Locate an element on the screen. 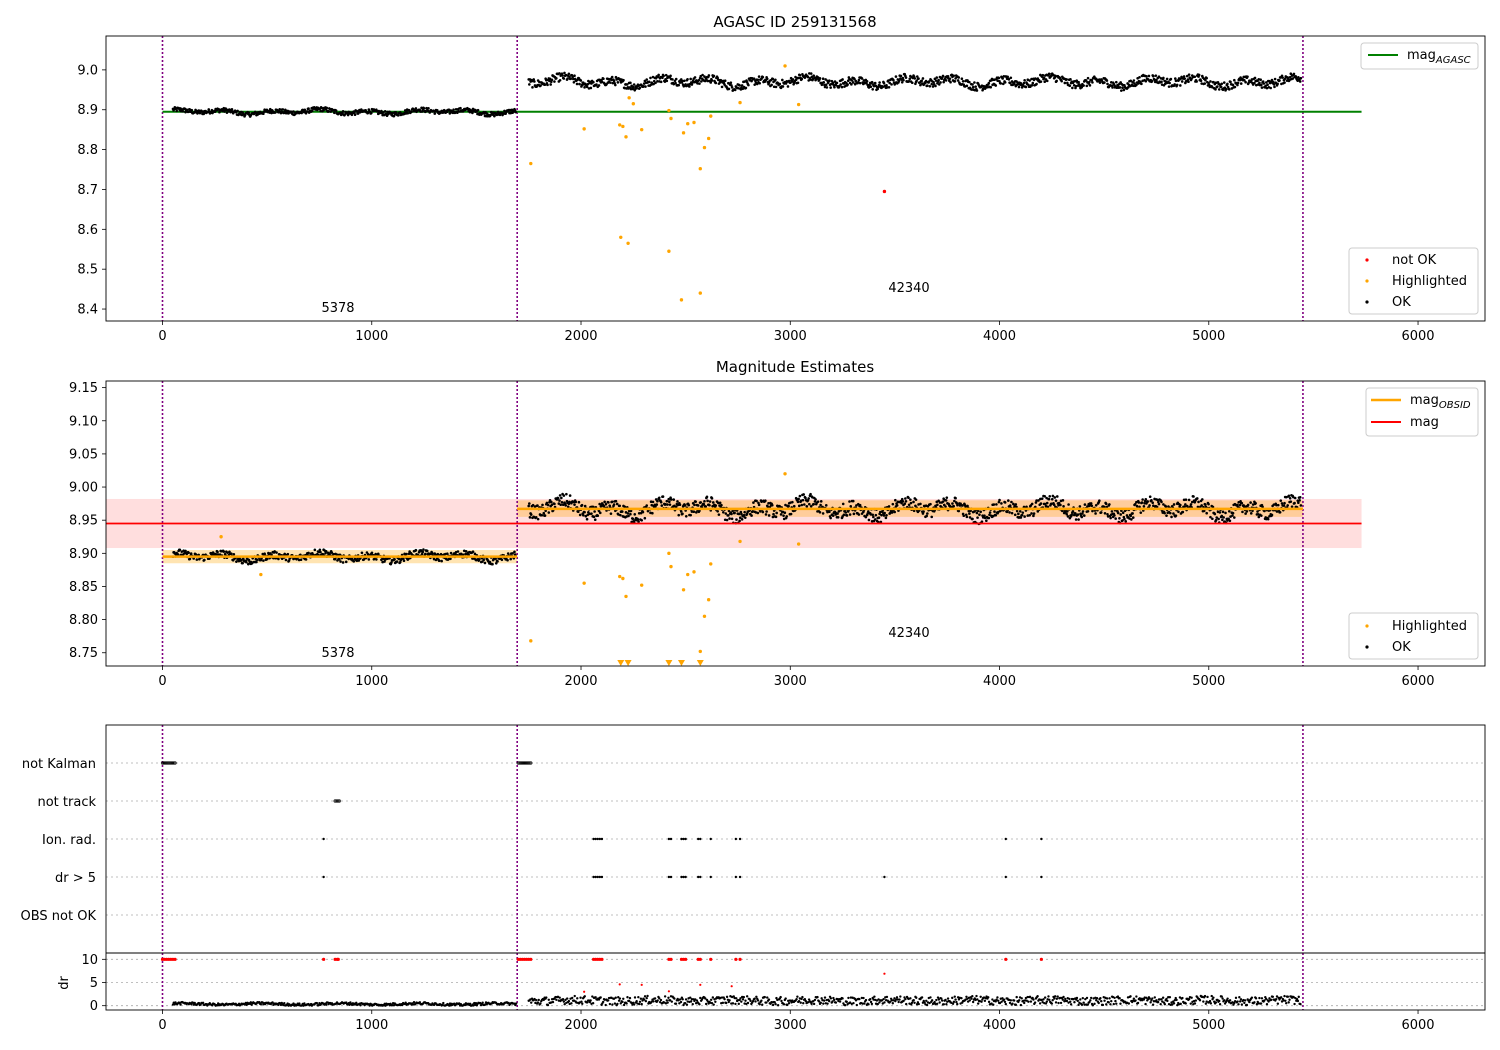 This screenshot has height=1050, width=1500. agasc-legend-top: magAGASC is located at coordinates (1419, 56).